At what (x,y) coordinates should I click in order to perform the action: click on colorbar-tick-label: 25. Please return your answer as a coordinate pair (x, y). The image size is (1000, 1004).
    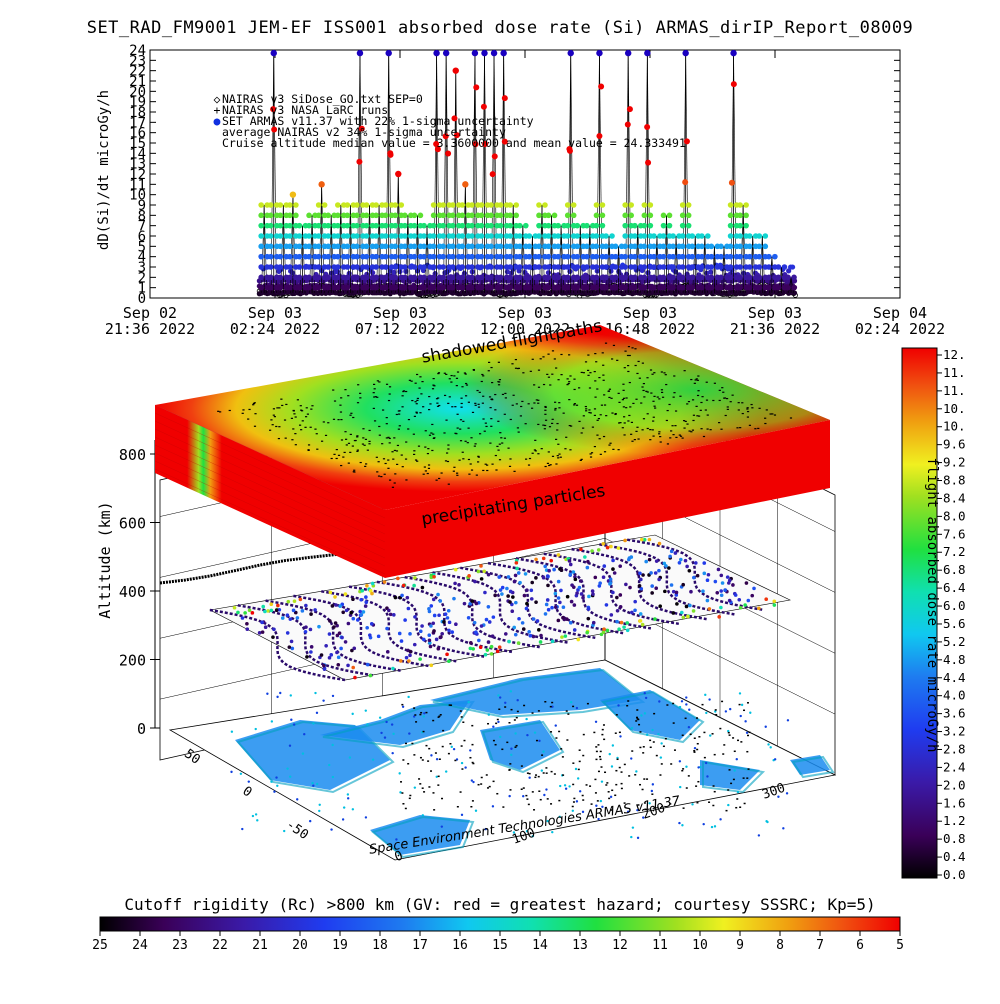
    Looking at the image, I should click on (100, 945).